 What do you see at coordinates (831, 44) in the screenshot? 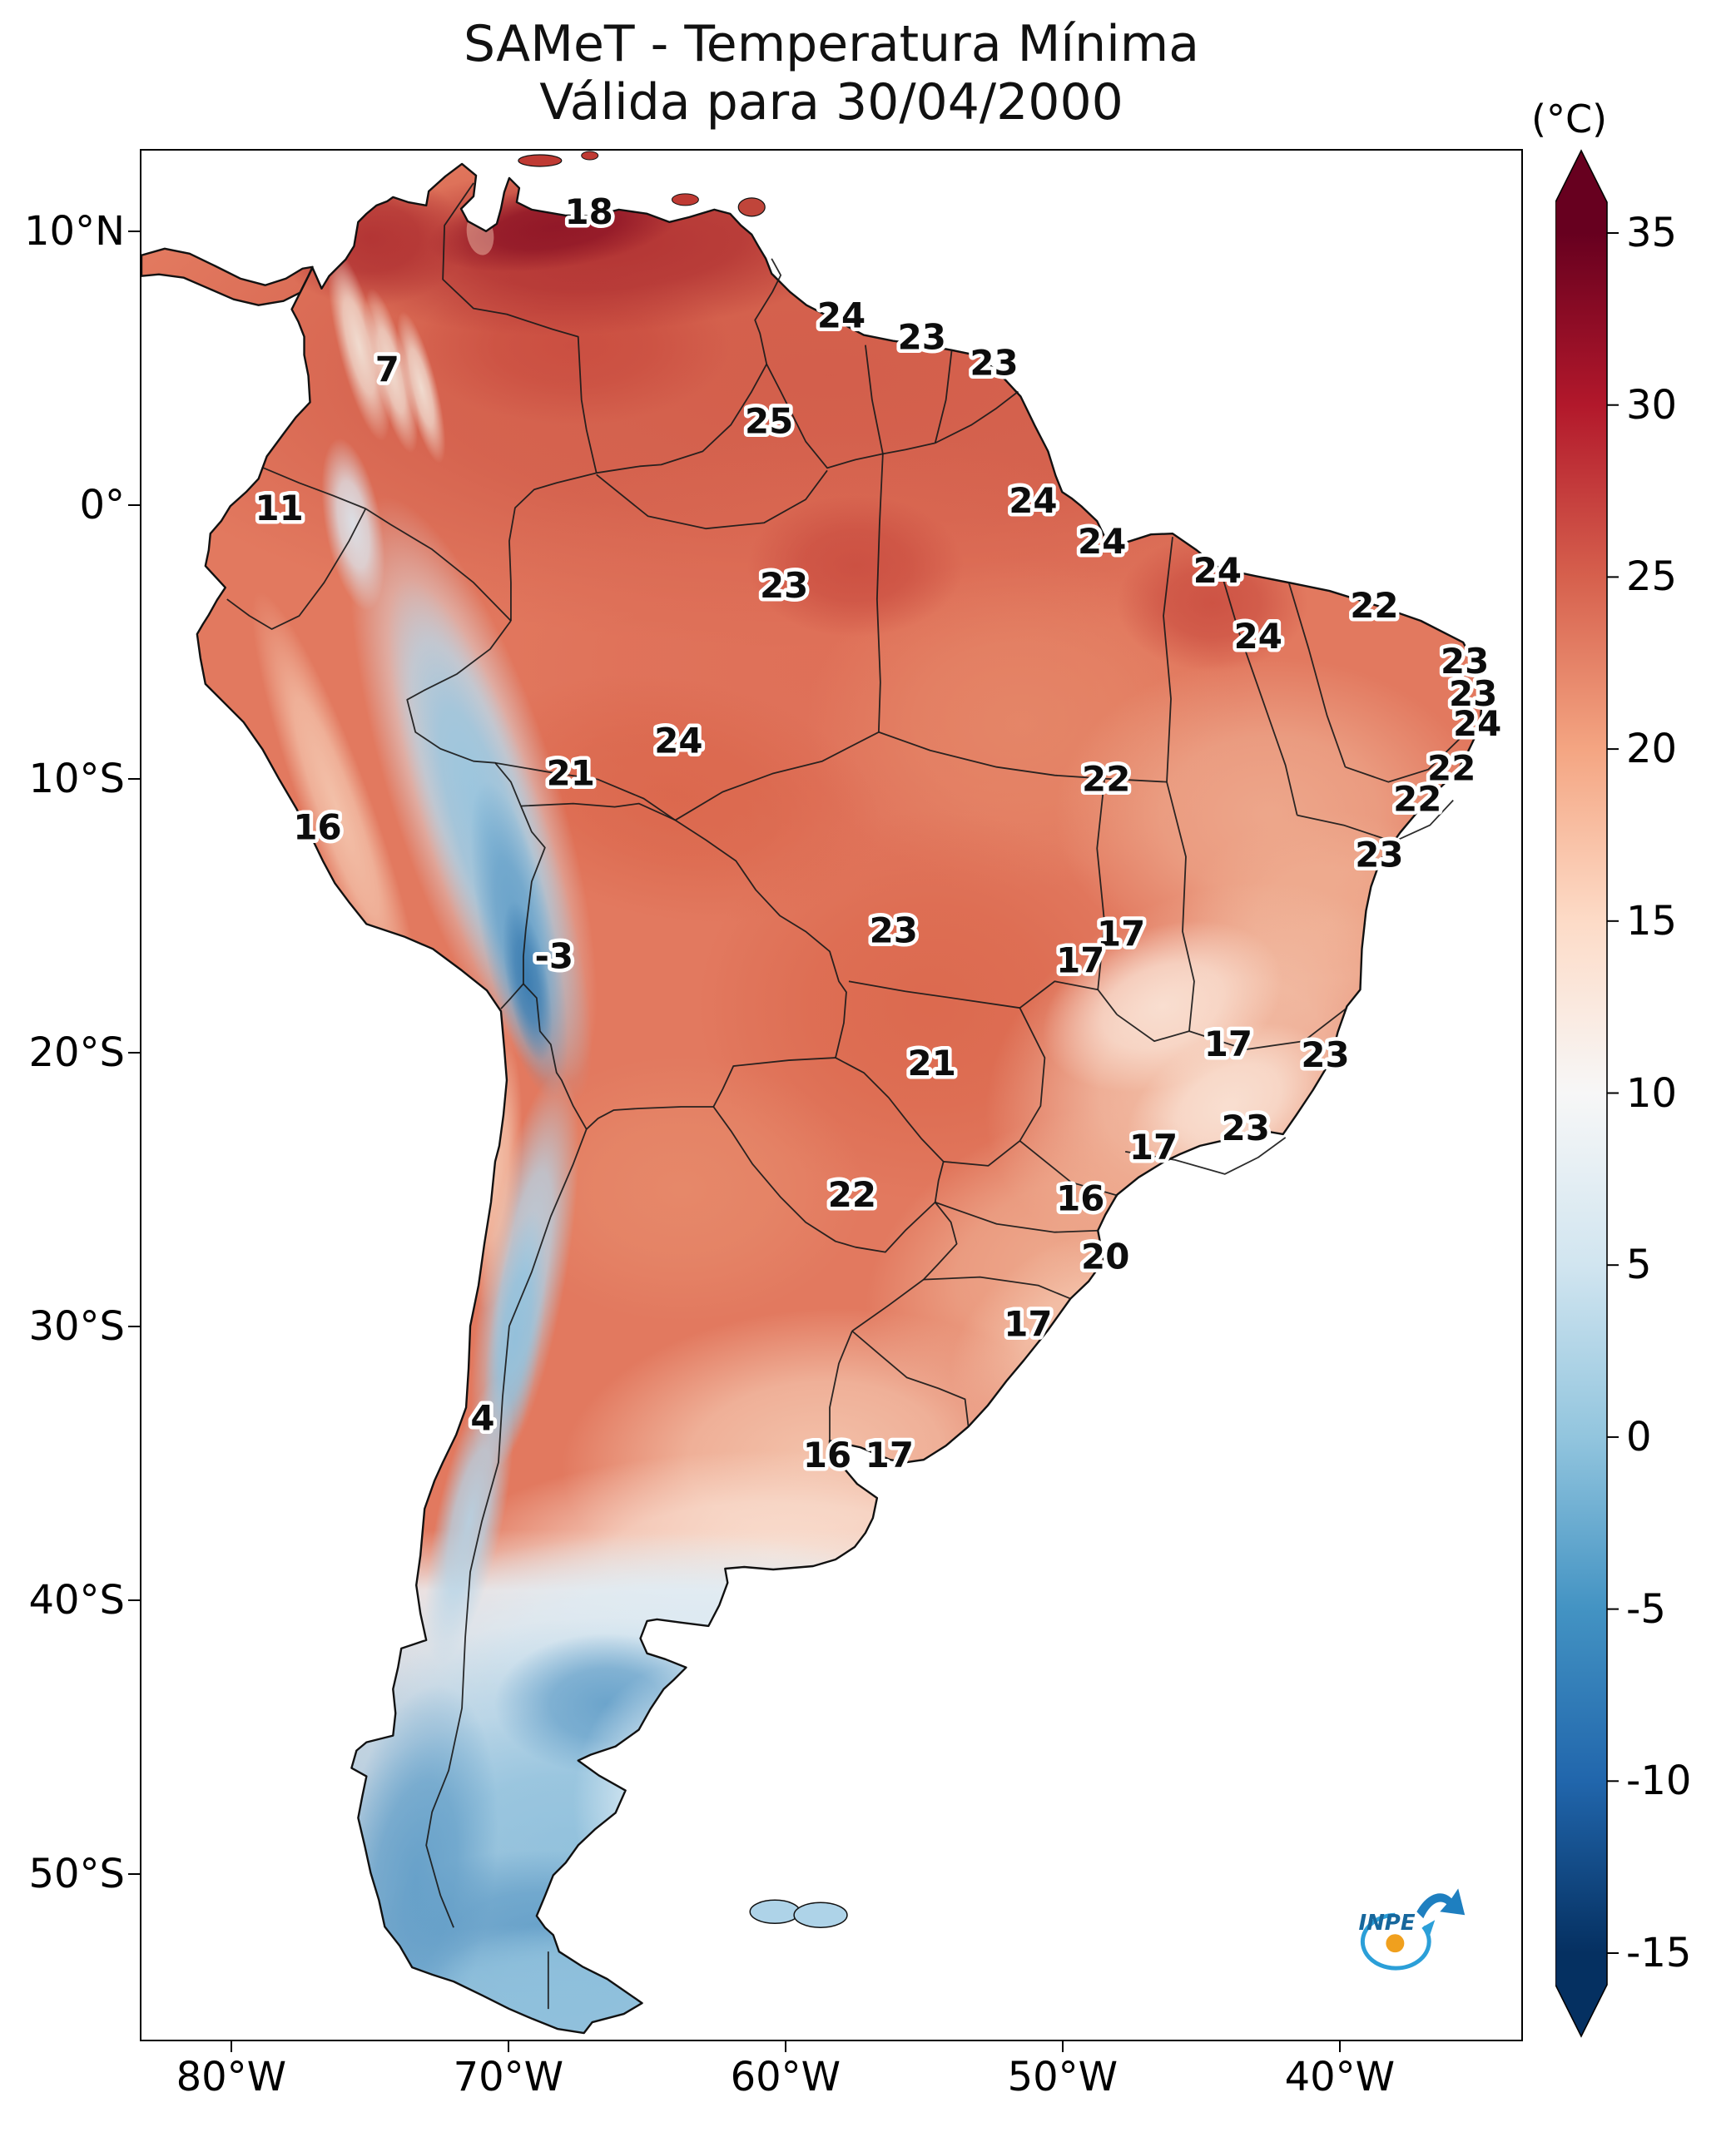
I see `map-title: SAMeT - Temperatura Mínima` at bounding box center [831, 44].